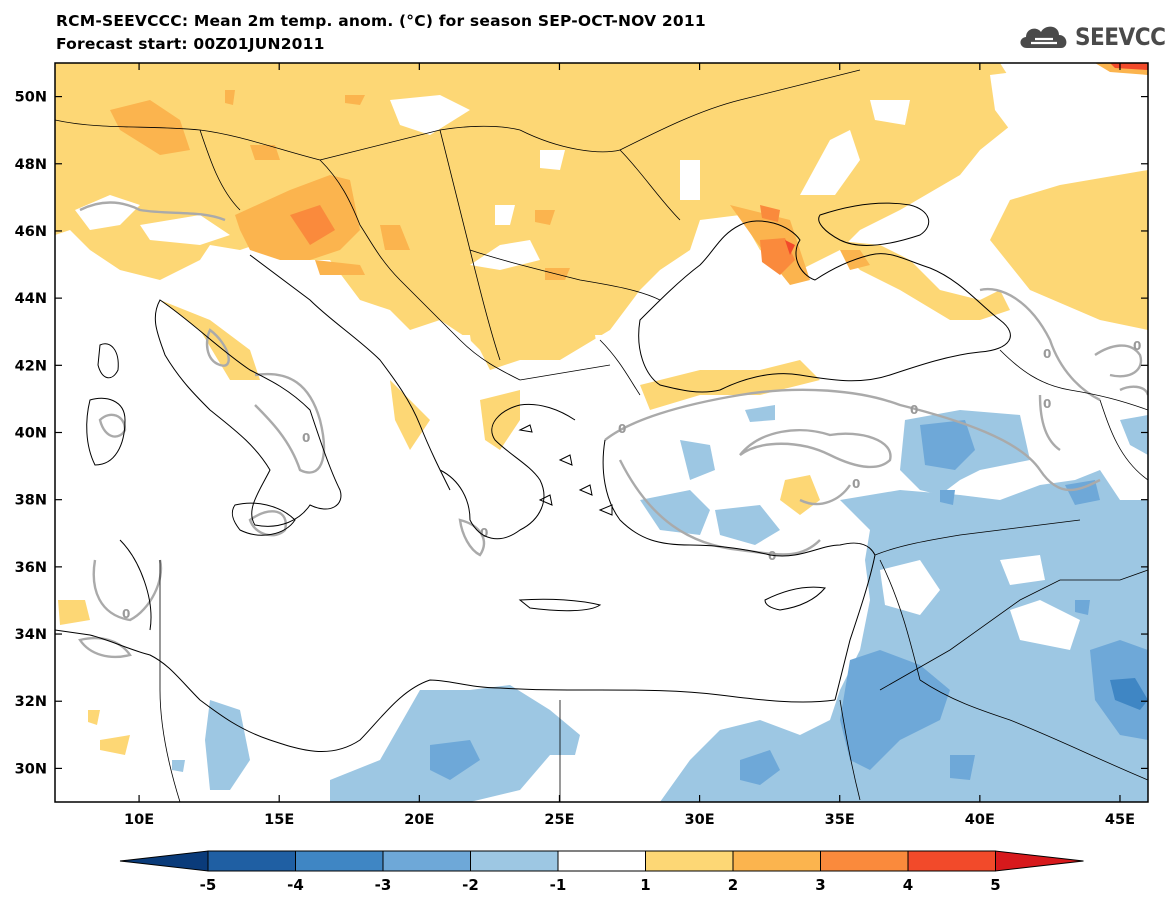 The image size is (1165, 907). I want to click on y-tick-label: 40N, so click(31, 434).